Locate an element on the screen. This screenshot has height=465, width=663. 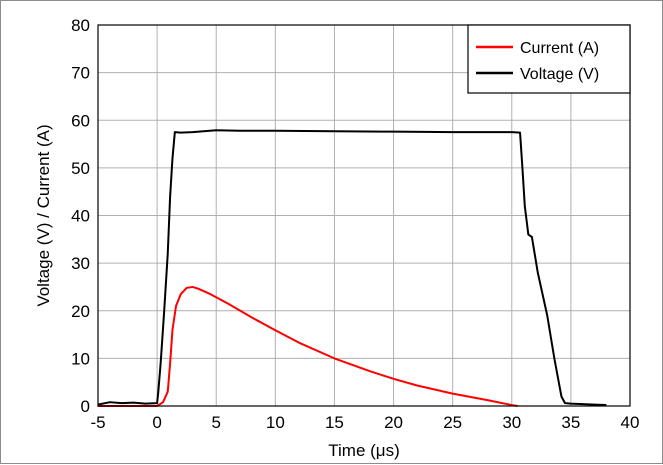
x-tick-label: 30 is located at coordinates (511, 422).